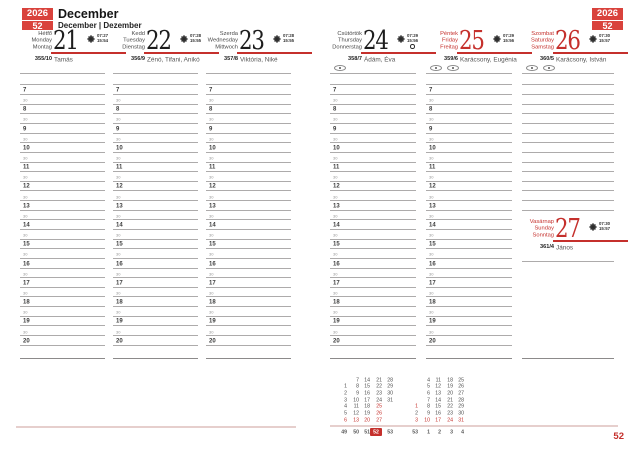 The width and height of the screenshot is (636, 450). What do you see at coordinates (119, 301) in the screenshot?
I see `hour-label: 18` at bounding box center [119, 301].